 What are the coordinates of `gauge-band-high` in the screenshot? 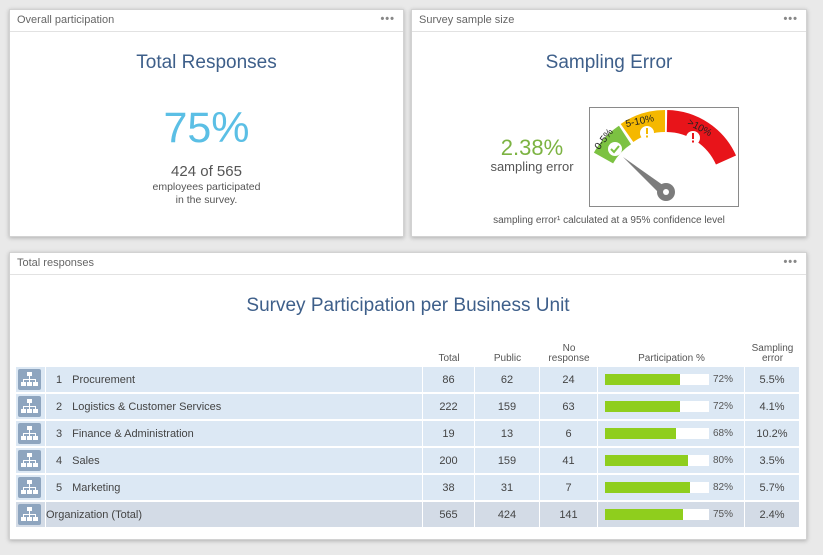 It's located at (701, 137).